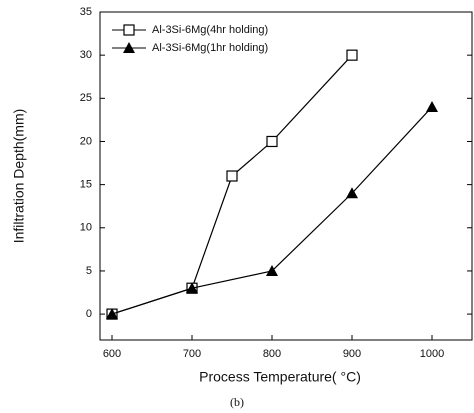 This screenshot has height=413, width=474. Describe the element at coordinates (192, 354) in the screenshot. I see `x-tick-label: 700` at that location.